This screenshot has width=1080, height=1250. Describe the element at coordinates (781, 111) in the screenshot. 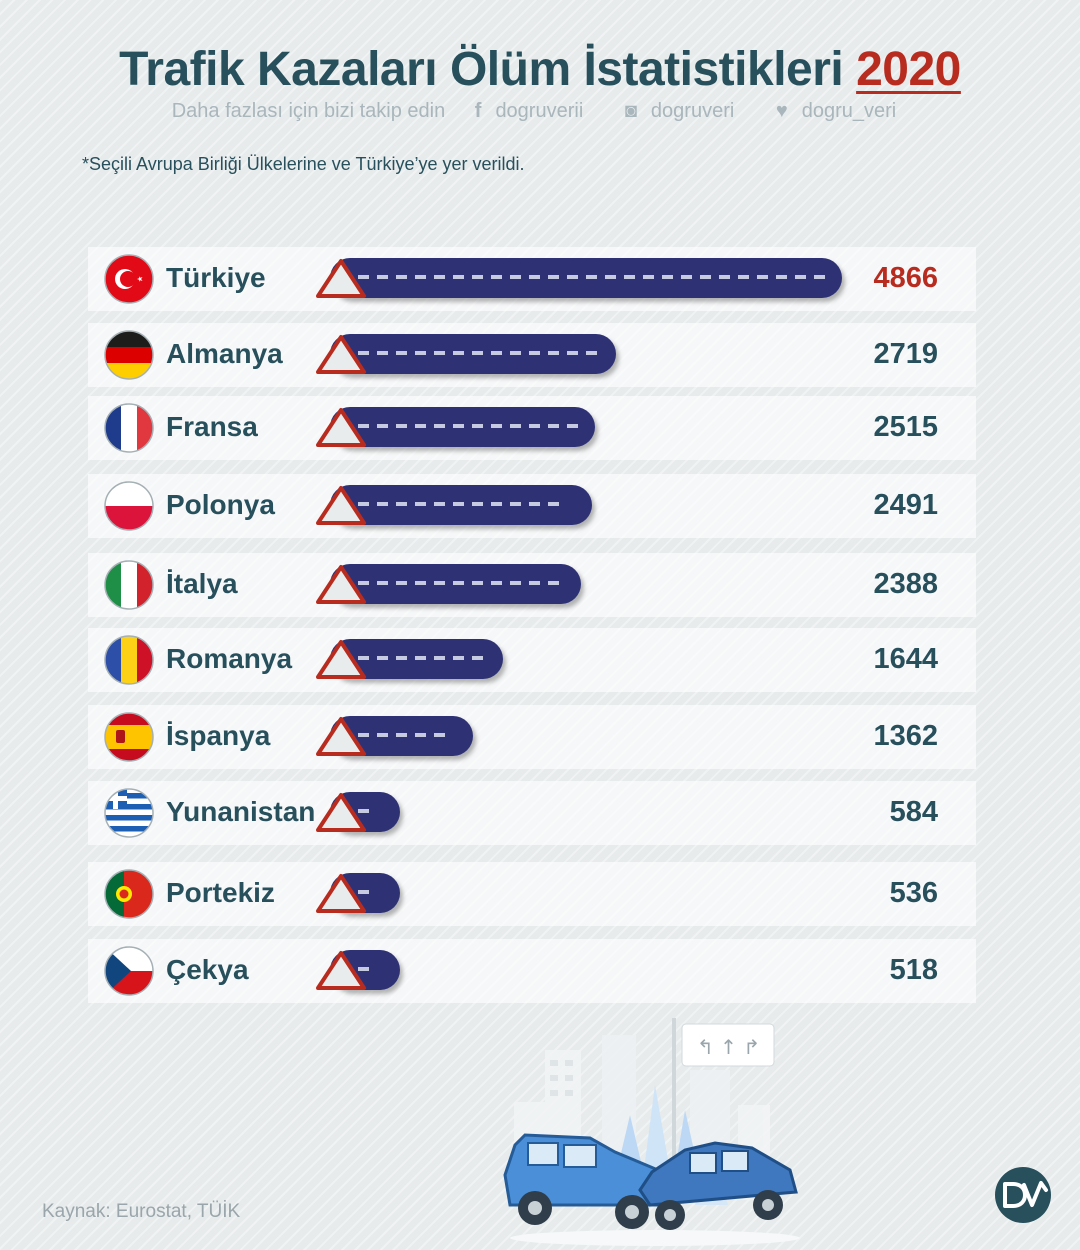

I see `twitter-icon: ♥` at that location.